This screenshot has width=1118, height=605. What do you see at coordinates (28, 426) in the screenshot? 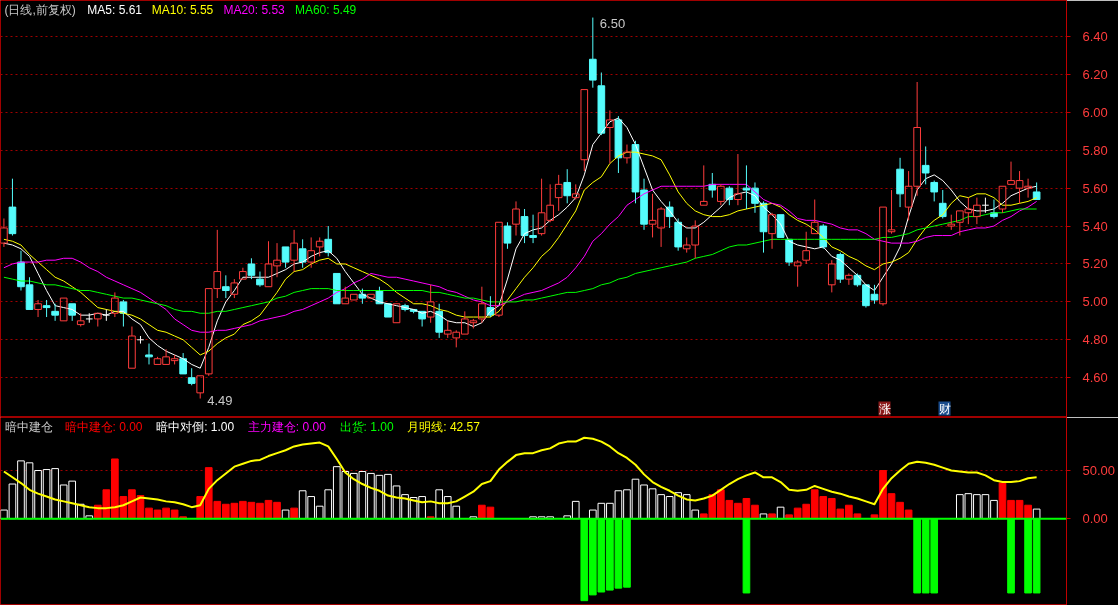
I see `chart-title: 暗中建仓` at bounding box center [28, 426].